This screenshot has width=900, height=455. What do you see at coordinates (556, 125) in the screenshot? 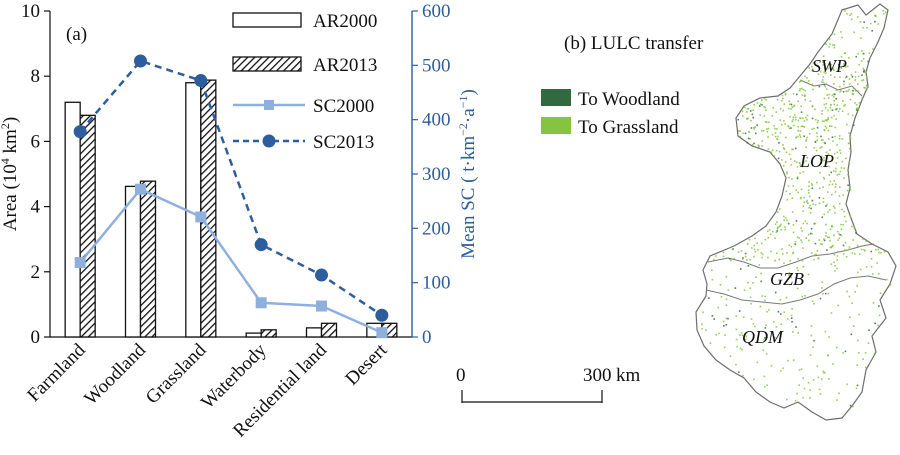
I see `legend-swatch-grassland` at bounding box center [556, 125].